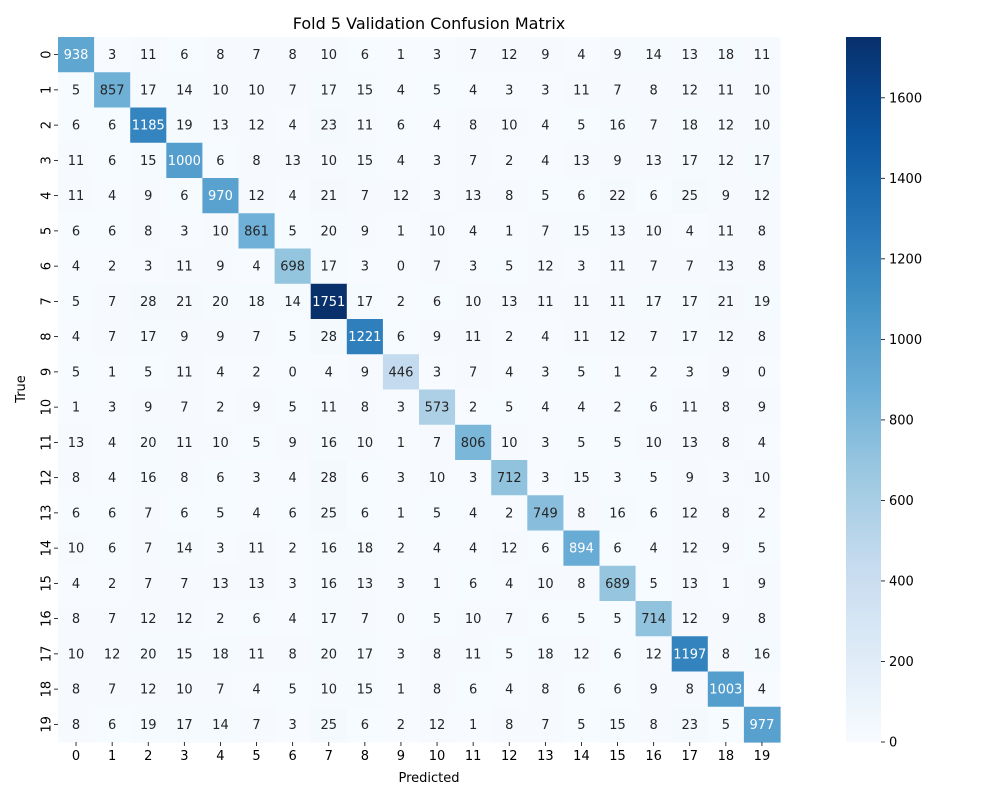  Describe the element at coordinates (581, 549) in the screenshot. I see `cell-value-label: 894` at that location.